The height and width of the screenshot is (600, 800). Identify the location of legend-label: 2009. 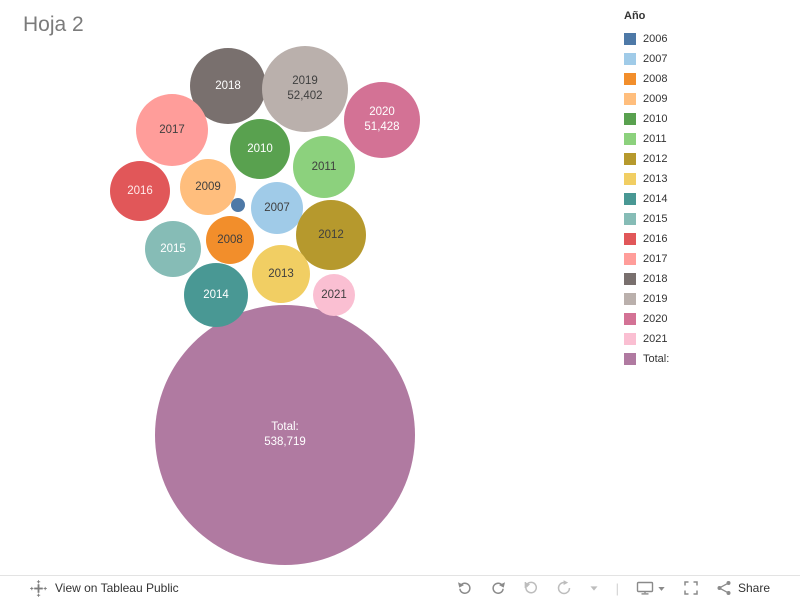
(655, 99).